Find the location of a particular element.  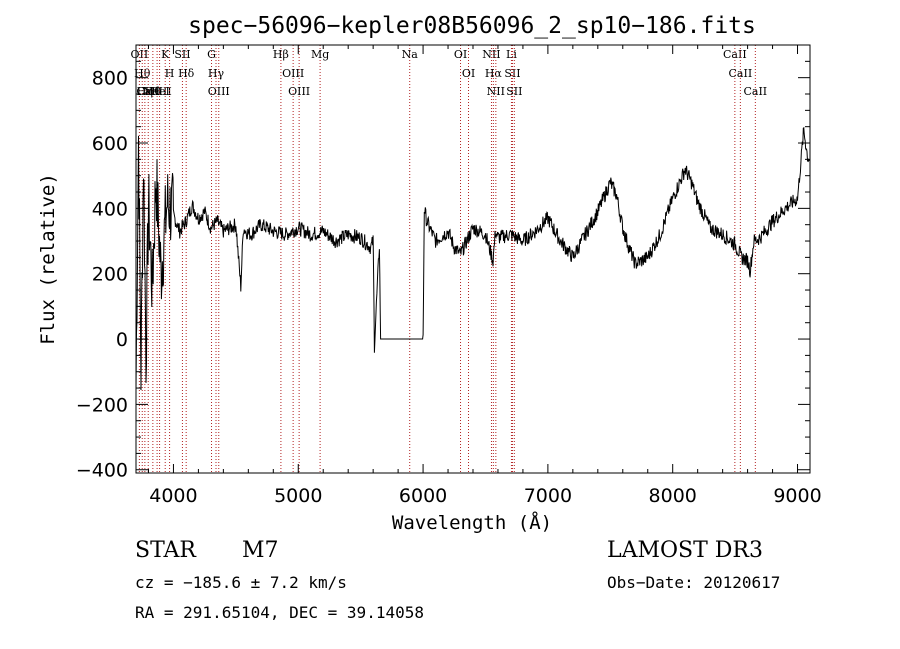

ra-dec-coordinates: RA = 291.65104, DEC = 39.14058 is located at coordinates (279, 612).